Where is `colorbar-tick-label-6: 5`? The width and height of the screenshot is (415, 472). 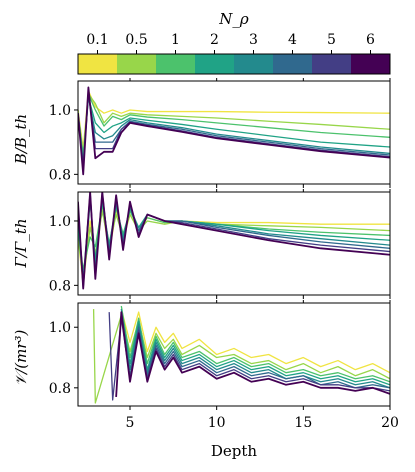 colorbar-tick-label-6: 5 is located at coordinates (331, 40).